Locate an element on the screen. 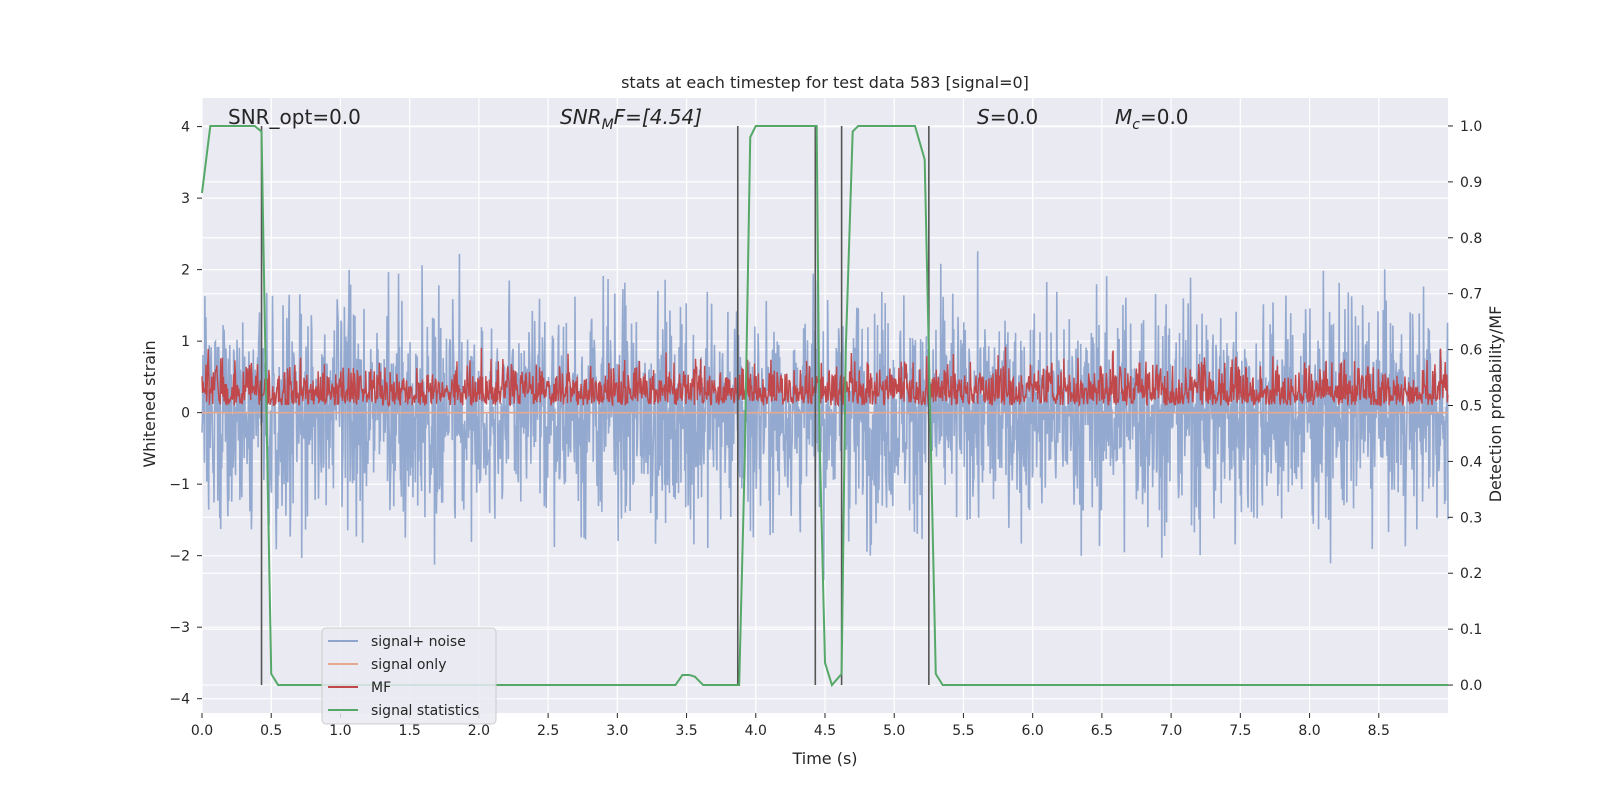 The height and width of the screenshot is (800, 1600). series-mf-line is located at coordinates (825, 377).